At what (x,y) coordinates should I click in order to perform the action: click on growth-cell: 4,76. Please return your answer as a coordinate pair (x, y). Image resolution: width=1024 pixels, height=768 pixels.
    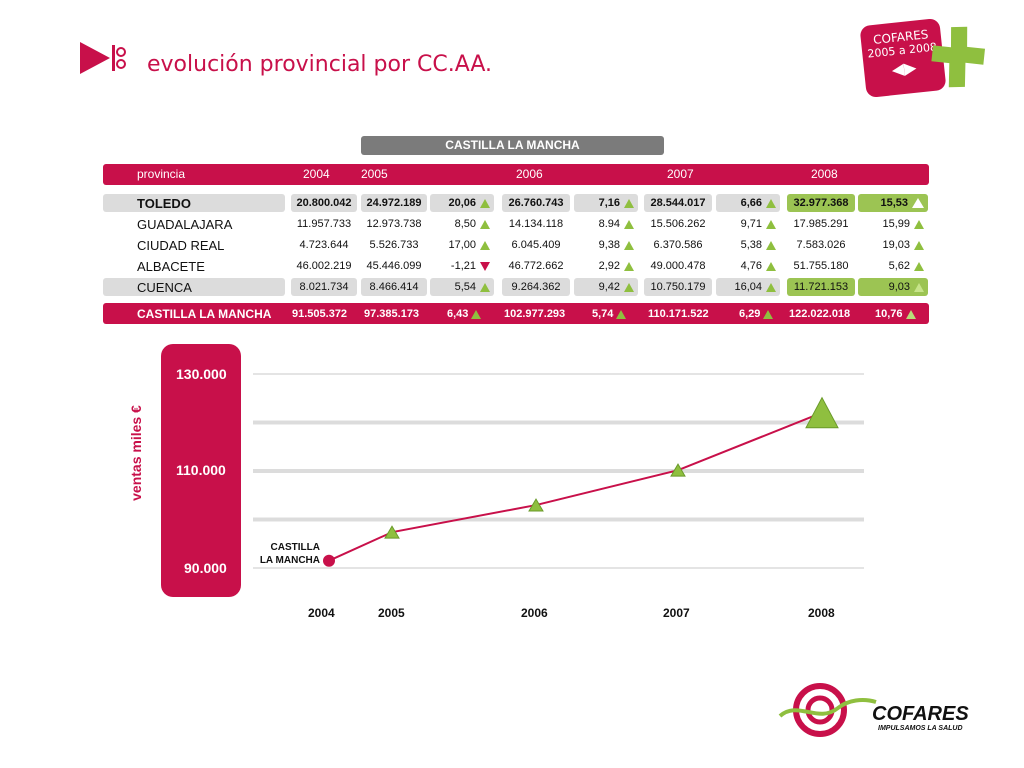
    Looking at the image, I should click on (748, 266).